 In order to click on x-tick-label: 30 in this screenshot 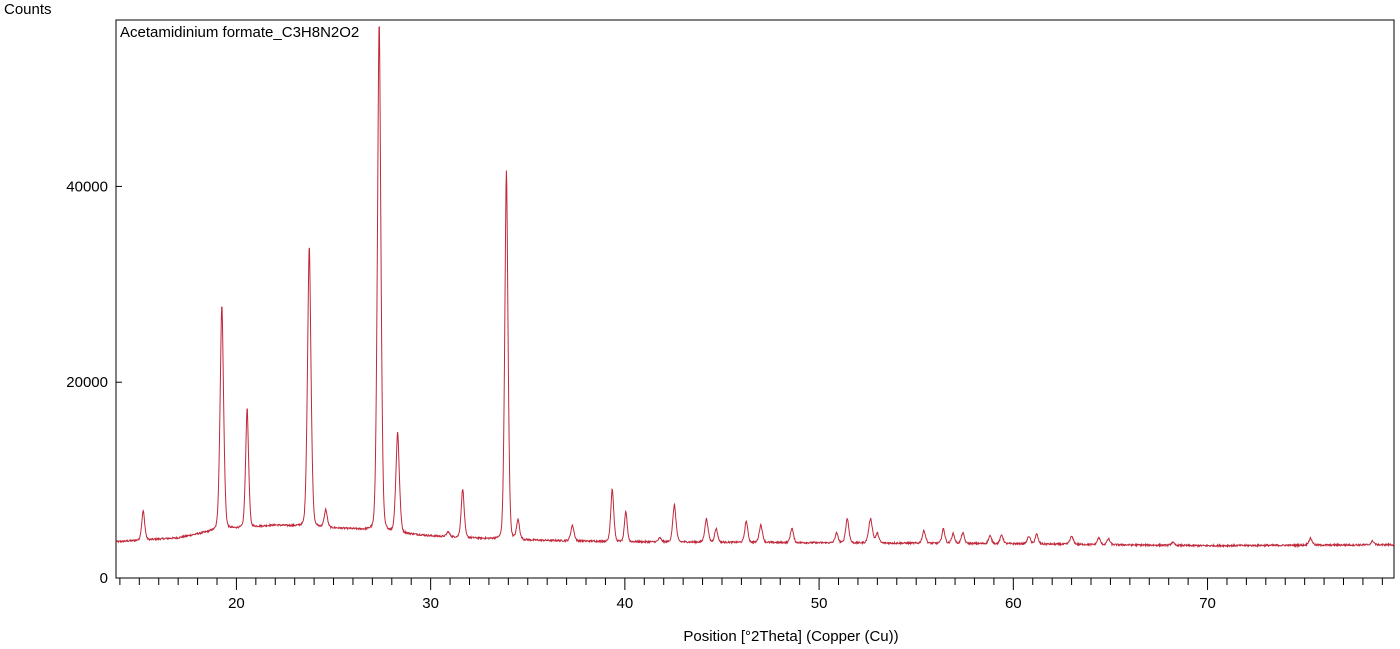, I will do `click(430, 603)`.